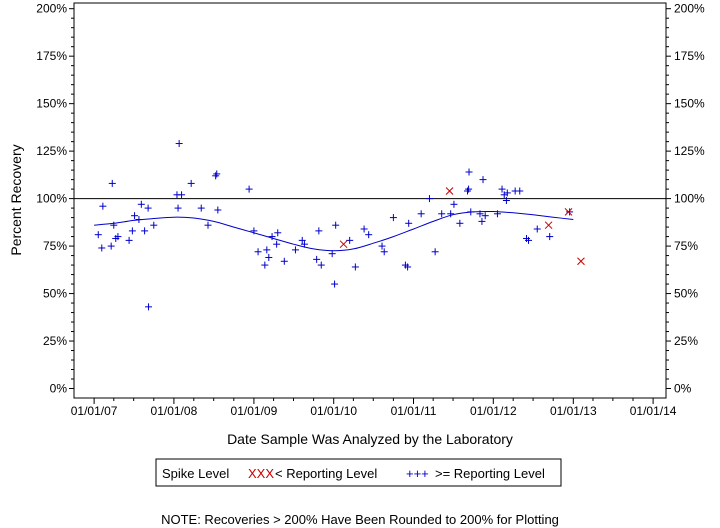 The image size is (720, 528). I want to click on y-tick-label-left: 100%, so click(51, 199).